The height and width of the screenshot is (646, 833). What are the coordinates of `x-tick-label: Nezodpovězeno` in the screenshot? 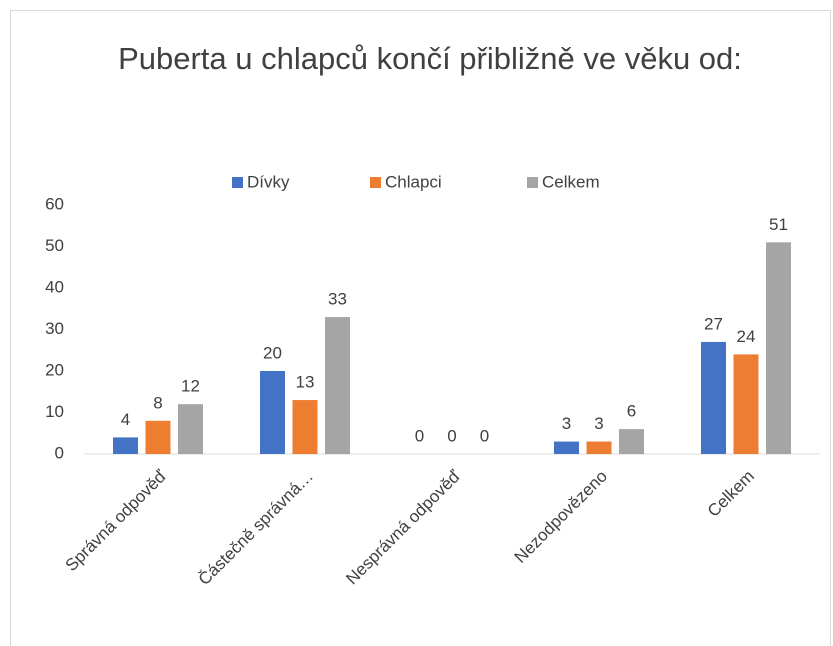 It's located at (561, 517).